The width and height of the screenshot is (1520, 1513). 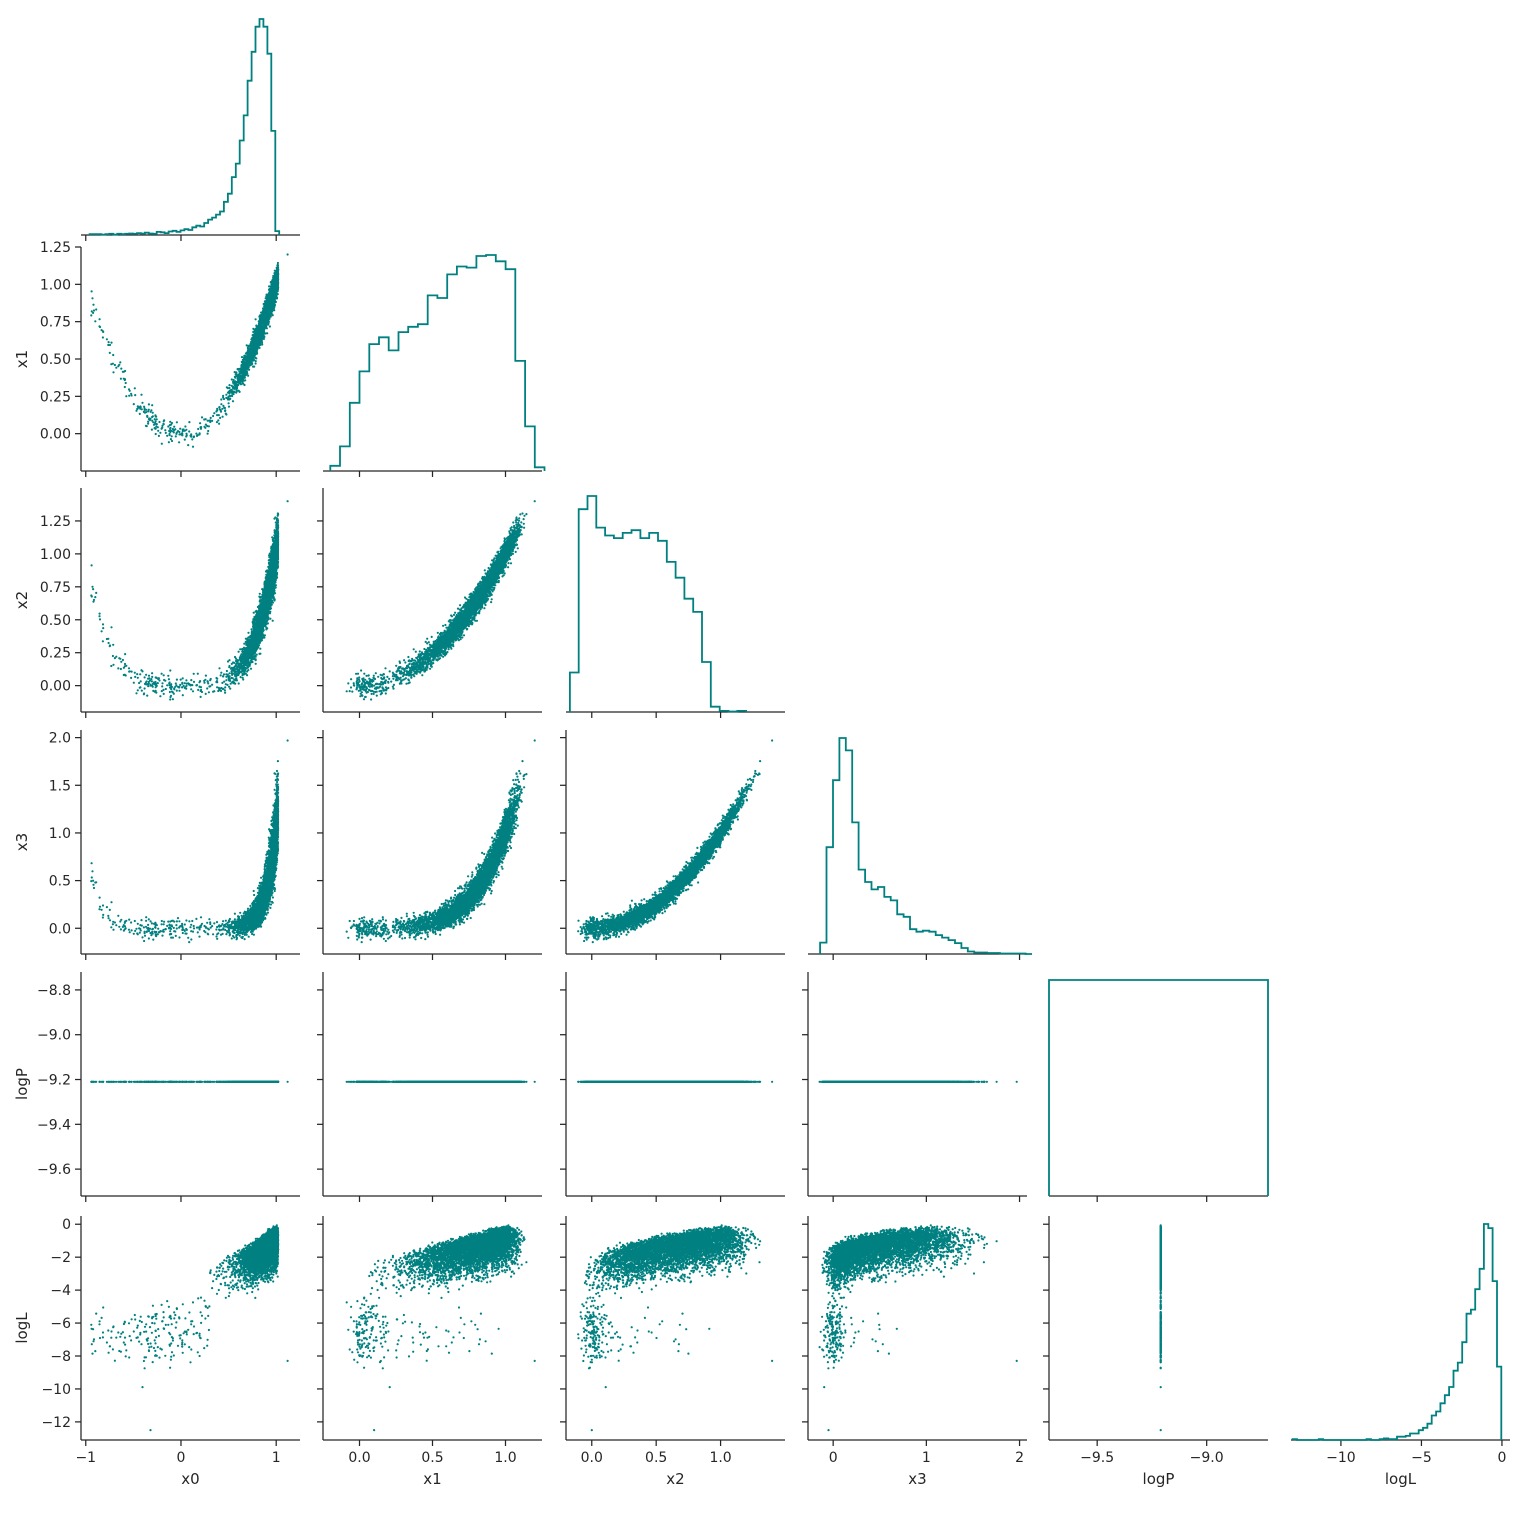 What do you see at coordinates (55, 360) in the screenshot?
I see `y-tick-label: 0.50` at bounding box center [55, 360].